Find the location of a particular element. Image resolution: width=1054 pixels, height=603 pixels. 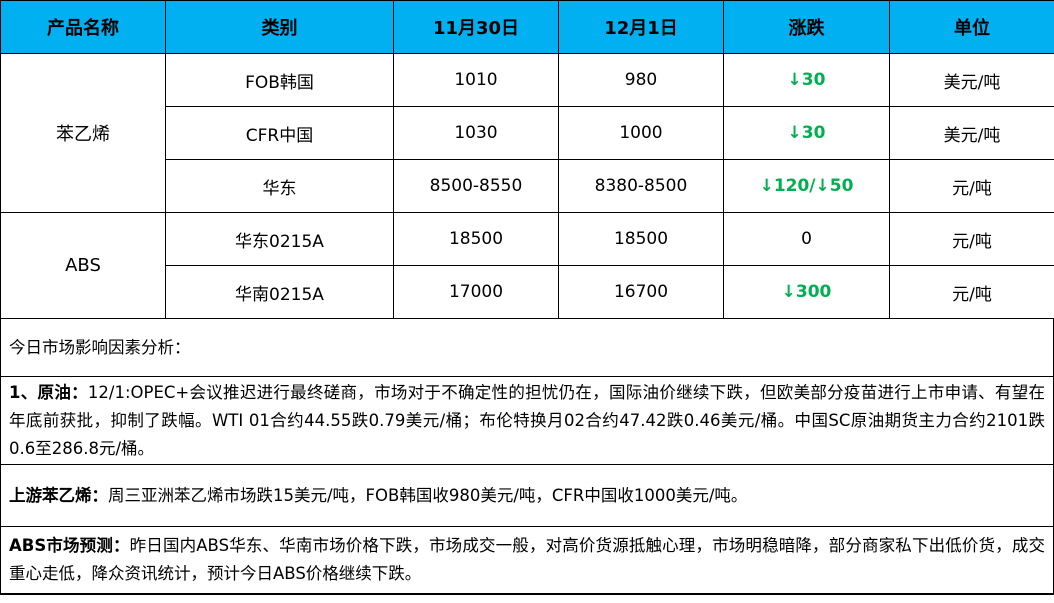

category-cell: FOB韩国 is located at coordinates (279, 80).